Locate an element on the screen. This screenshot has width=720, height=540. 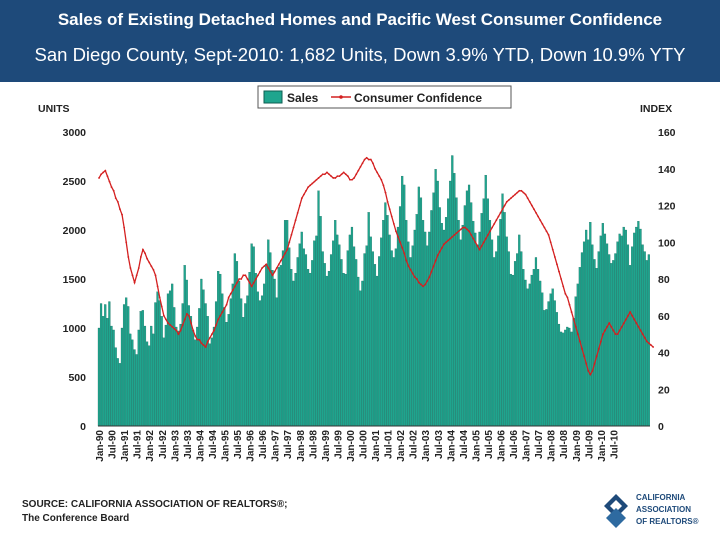
x-tick-label: Jul-04 is located at coordinates (464, 444).